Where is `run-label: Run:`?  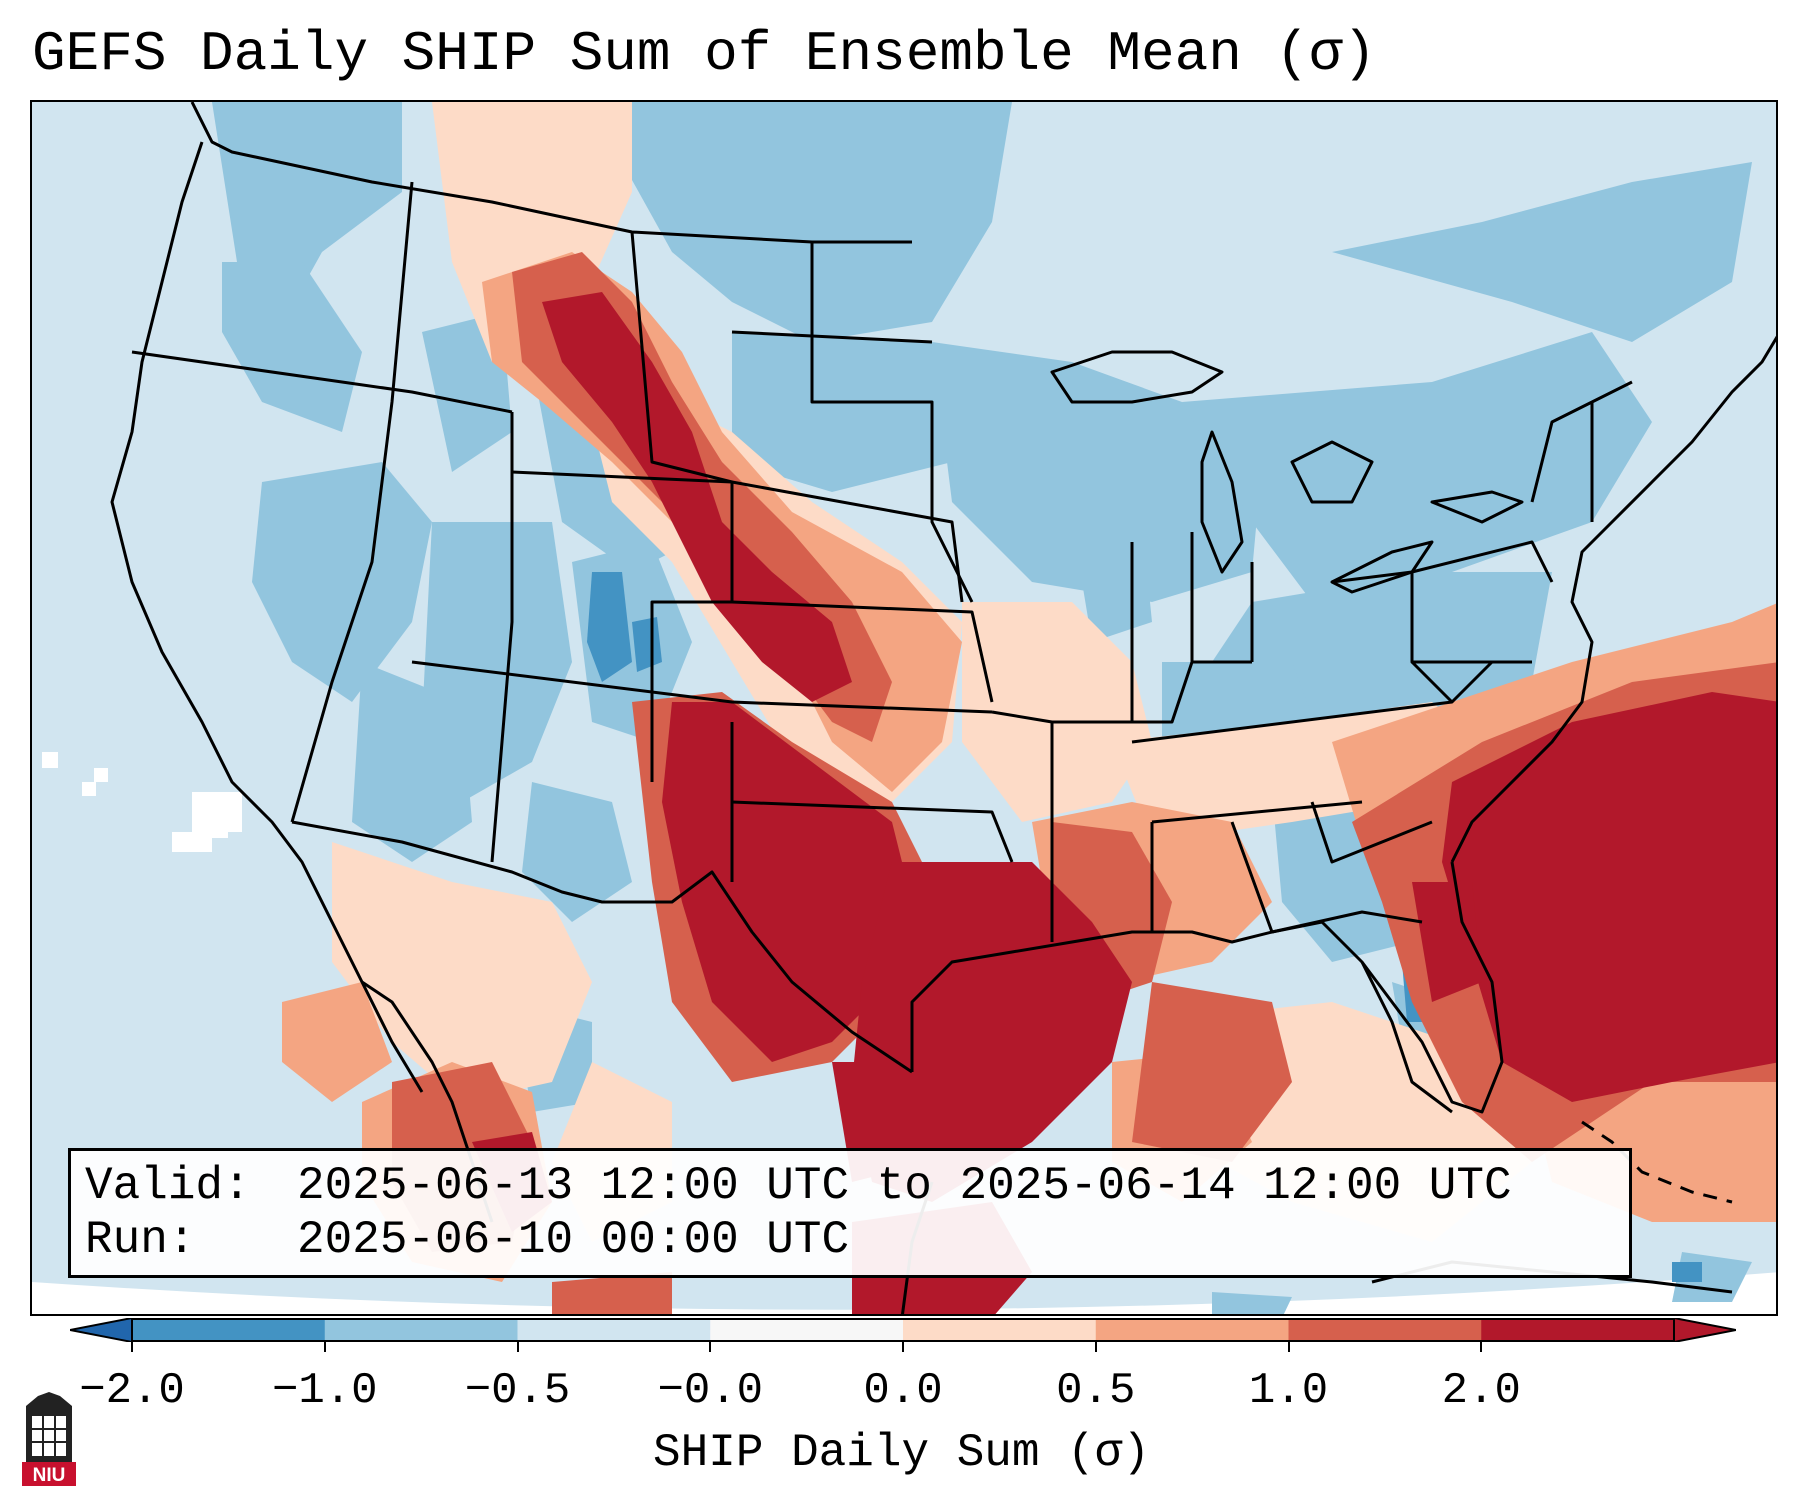 run-label: Run: is located at coordinates (140, 1240).